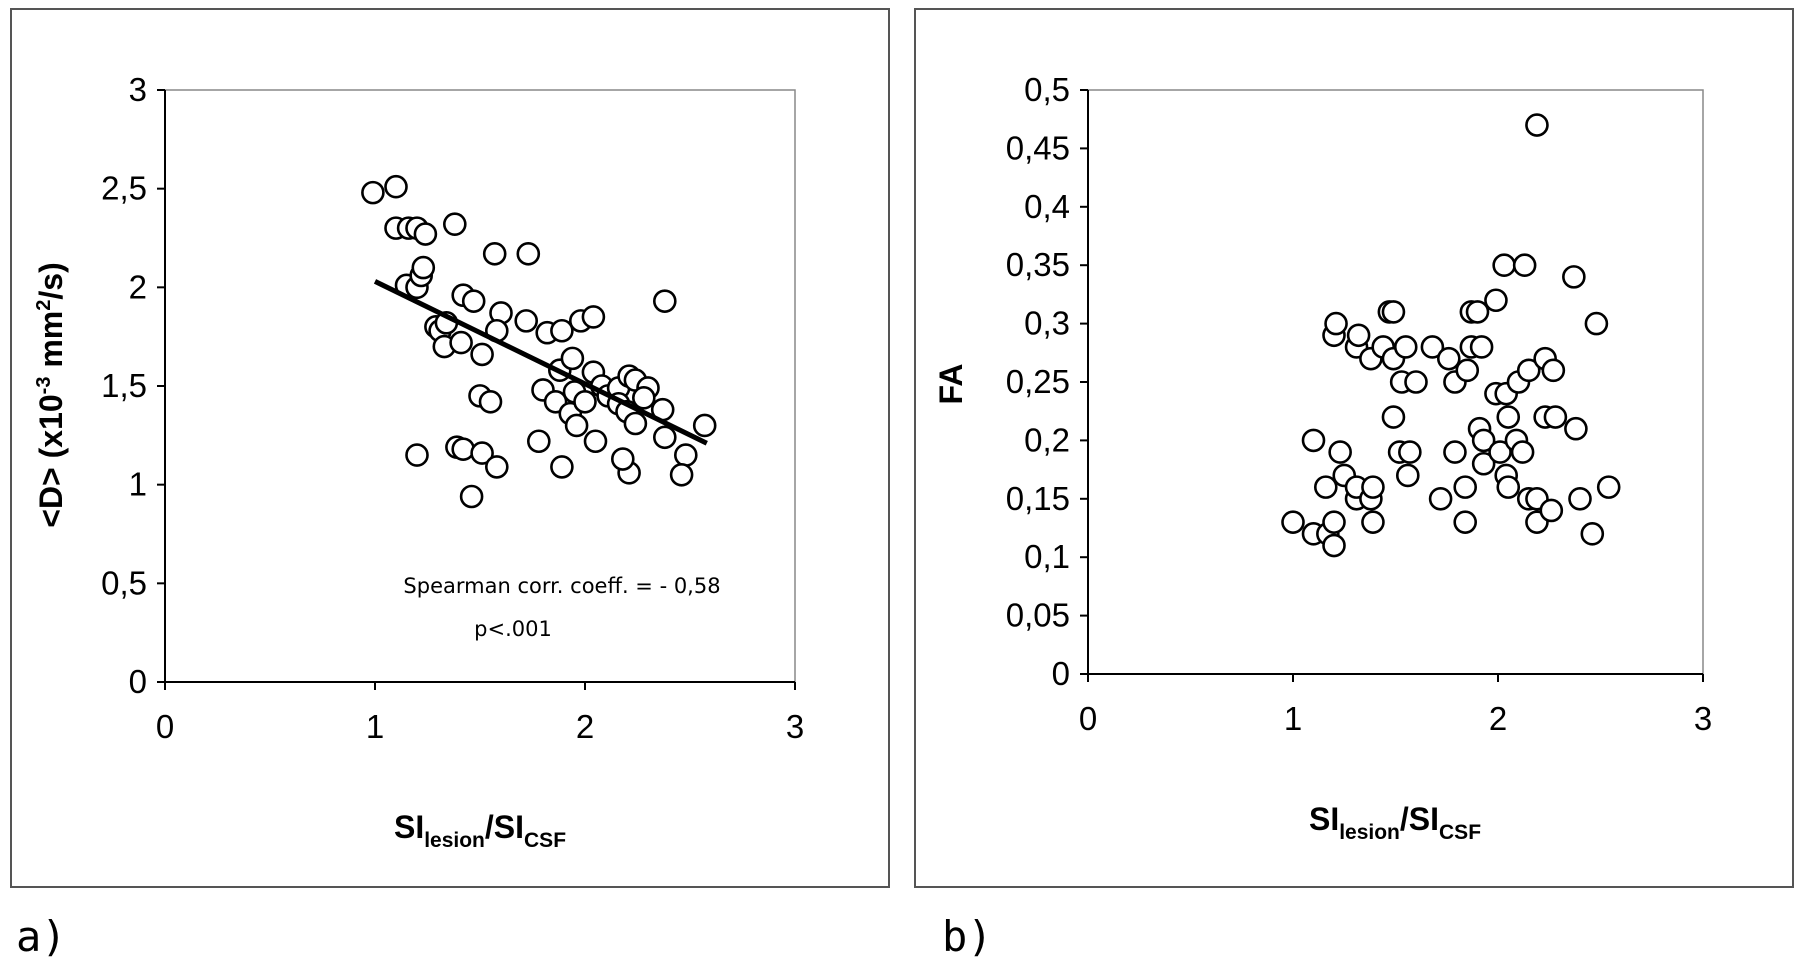 The image size is (1800, 965). I want to click on y-tick-label-a: 2,5, so click(124, 188).